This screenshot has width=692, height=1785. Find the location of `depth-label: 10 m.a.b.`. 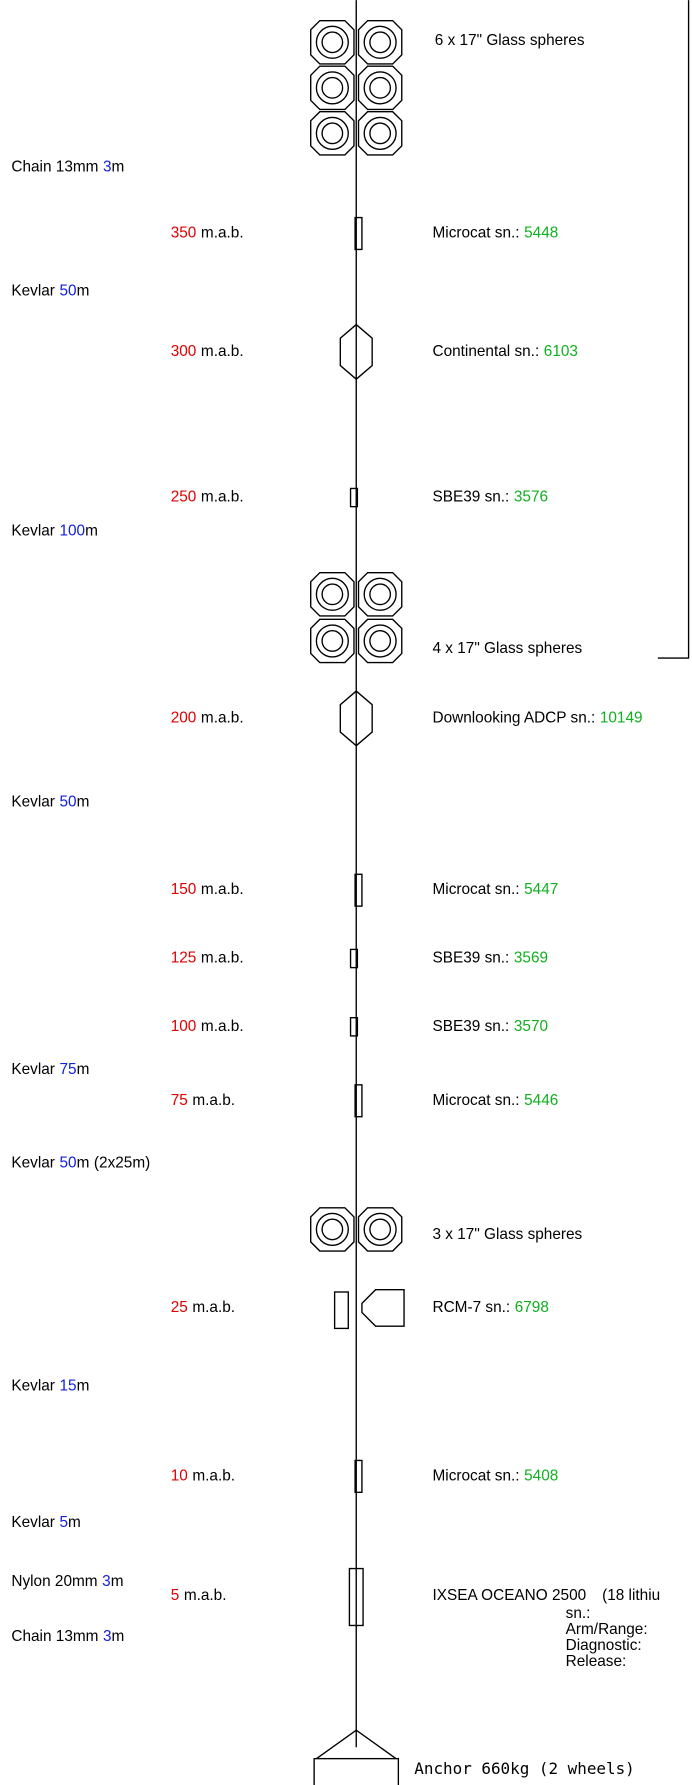

depth-label: 10 m.a.b. is located at coordinates (203, 1475).